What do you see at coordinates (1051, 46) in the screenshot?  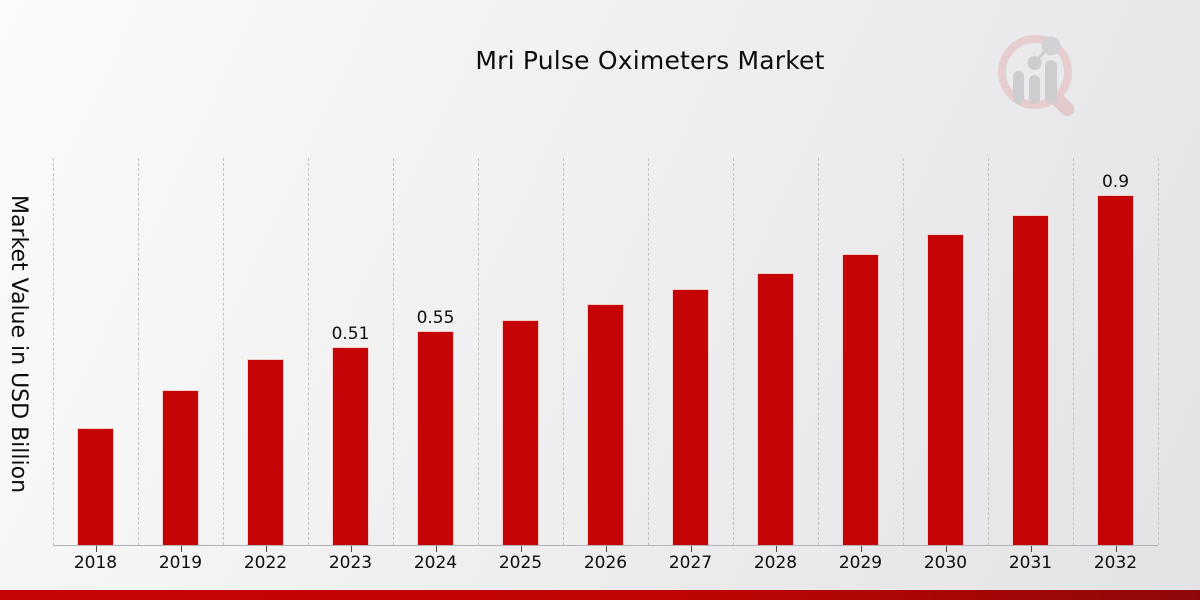 I see `logo-dot-large` at bounding box center [1051, 46].